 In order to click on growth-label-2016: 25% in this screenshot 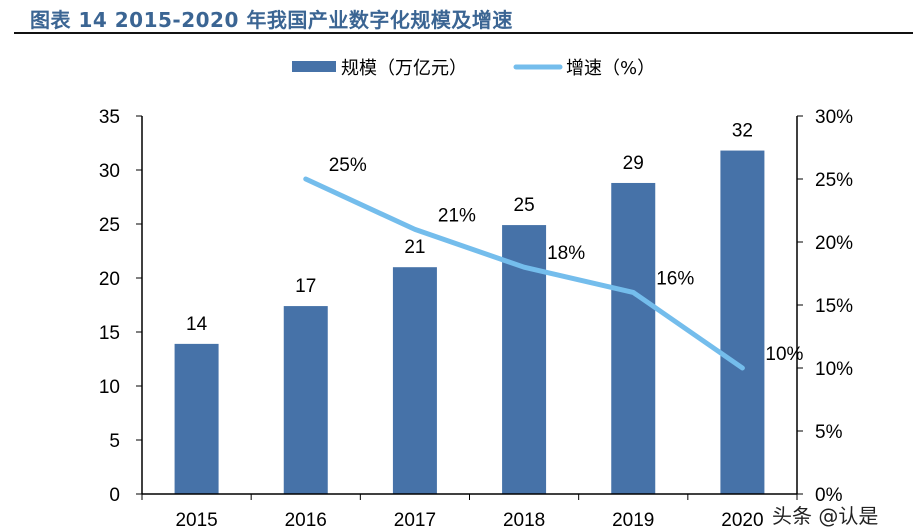, I will do `click(348, 165)`.